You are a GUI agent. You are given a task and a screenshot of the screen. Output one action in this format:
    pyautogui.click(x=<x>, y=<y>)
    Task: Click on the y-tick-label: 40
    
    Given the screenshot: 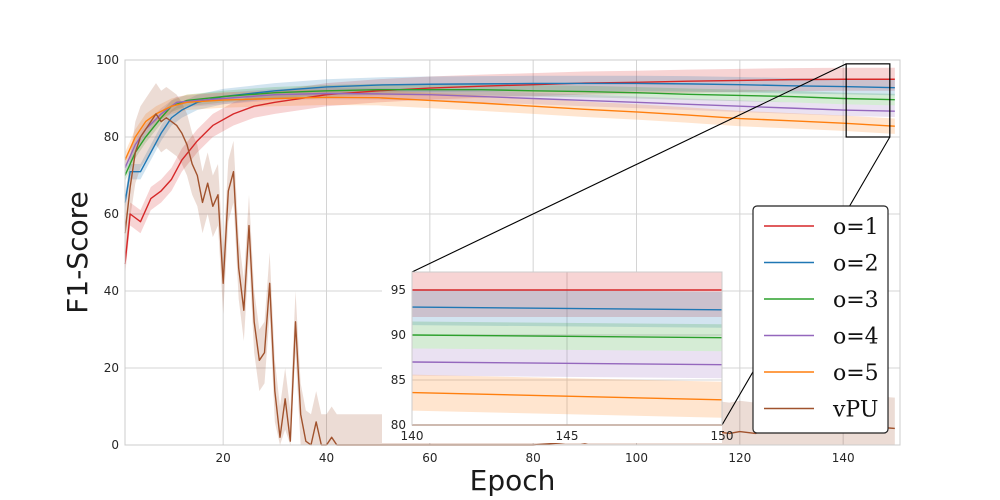 What is the action you would take?
    pyautogui.click(x=111, y=291)
    